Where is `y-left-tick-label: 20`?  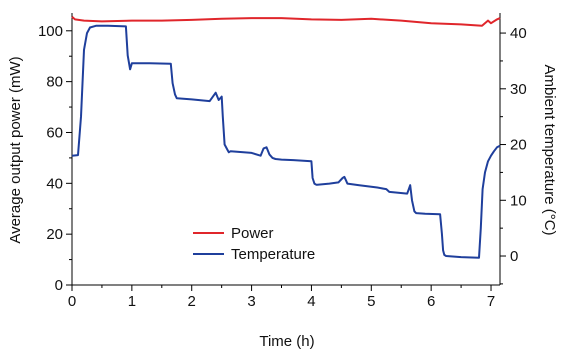
y-left-tick-label: 20 is located at coordinates (54, 234).